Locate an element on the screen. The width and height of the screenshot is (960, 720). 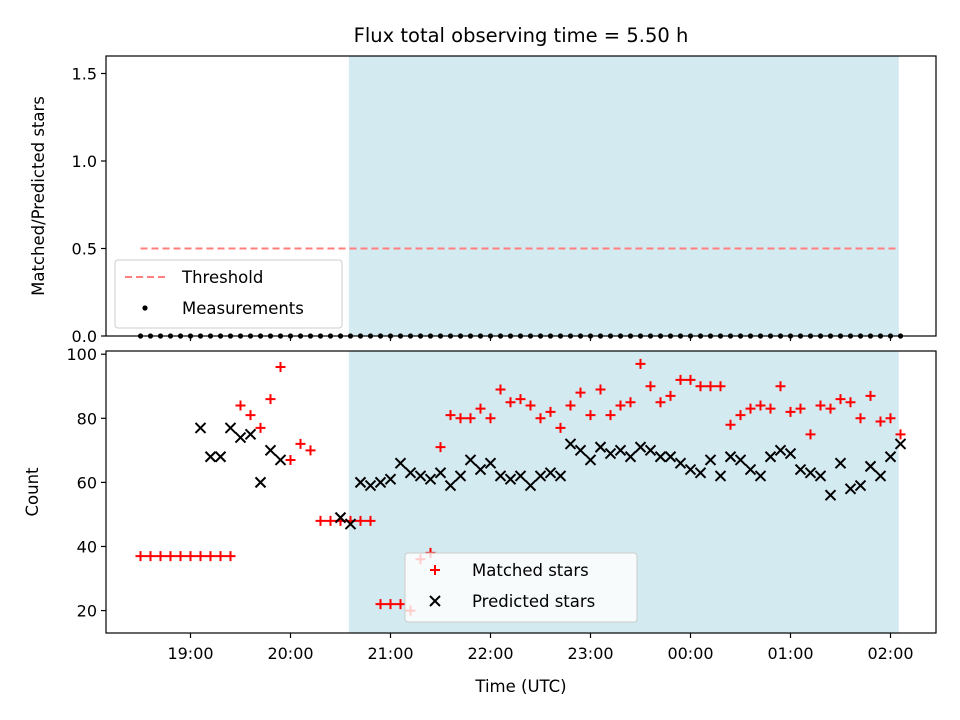
legend-predicted-swatch is located at coordinates (435, 601).